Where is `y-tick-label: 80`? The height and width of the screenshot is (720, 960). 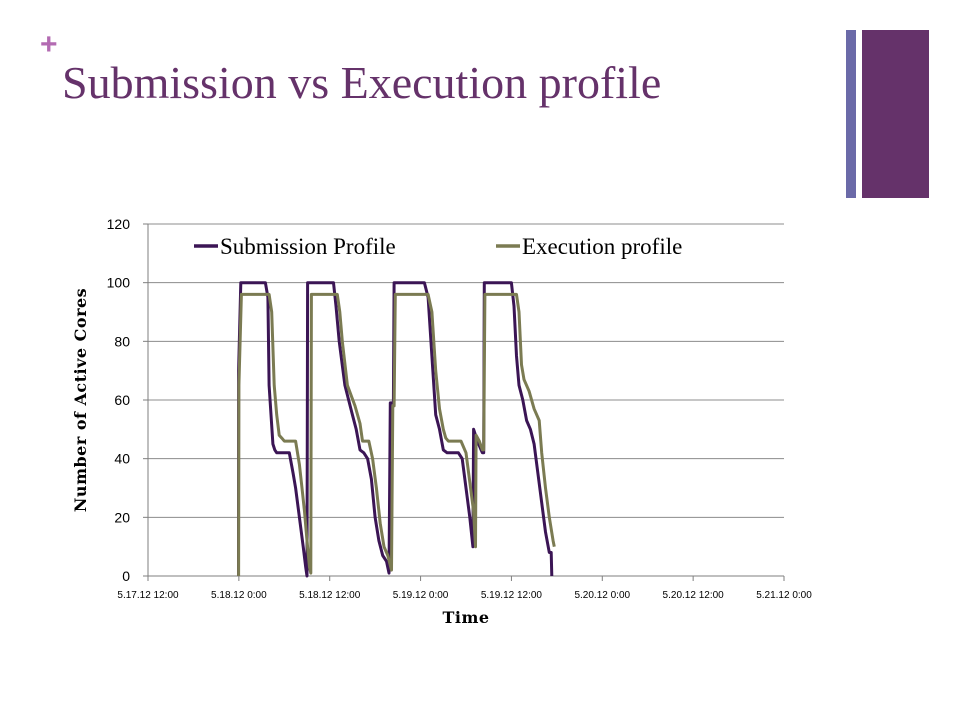
y-tick-label: 80 is located at coordinates (122, 341).